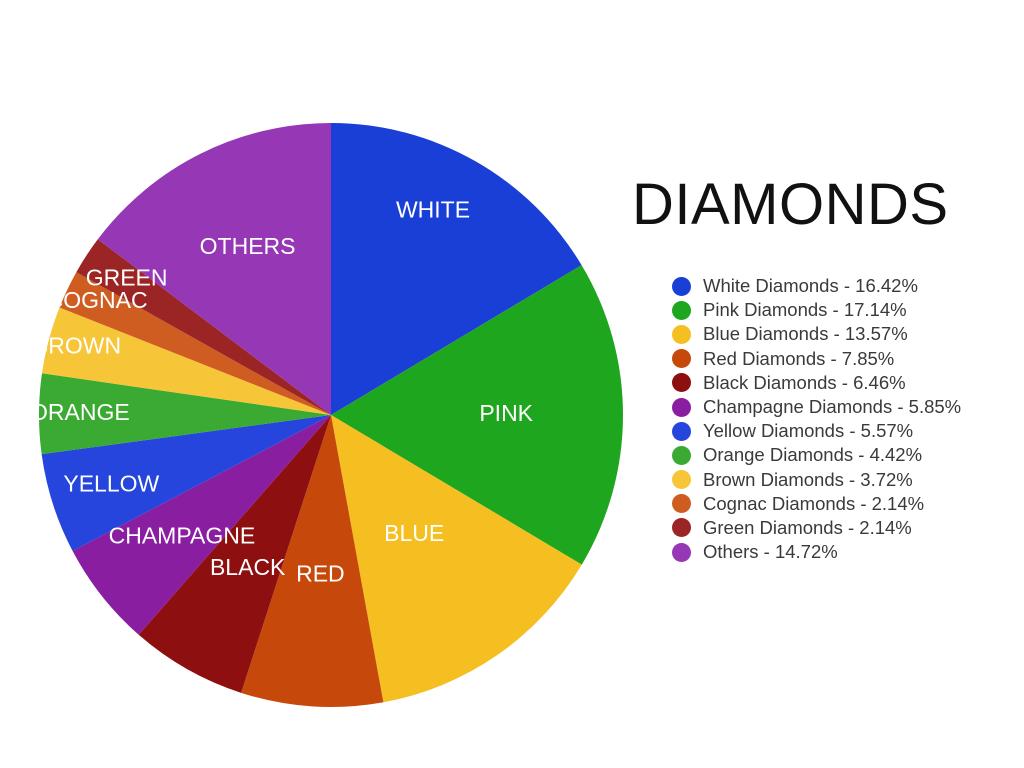  What do you see at coordinates (804, 382) in the screenshot?
I see `legend-label: Black Diamonds - 6.46%` at bounding box center [804, 382].